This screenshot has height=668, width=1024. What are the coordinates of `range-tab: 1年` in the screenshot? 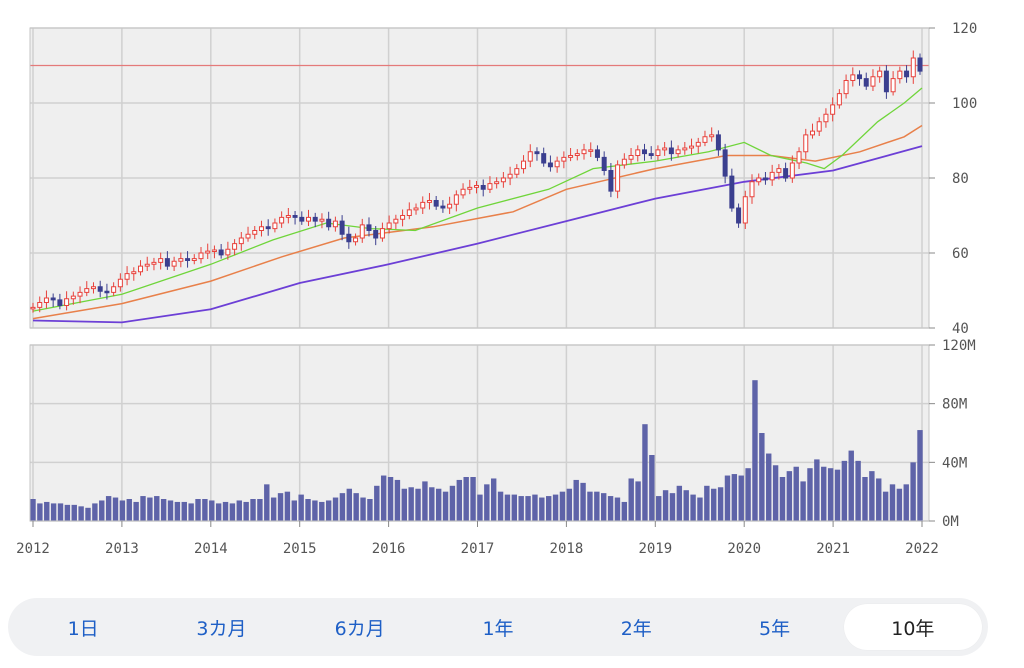 It's located at (498, 628).